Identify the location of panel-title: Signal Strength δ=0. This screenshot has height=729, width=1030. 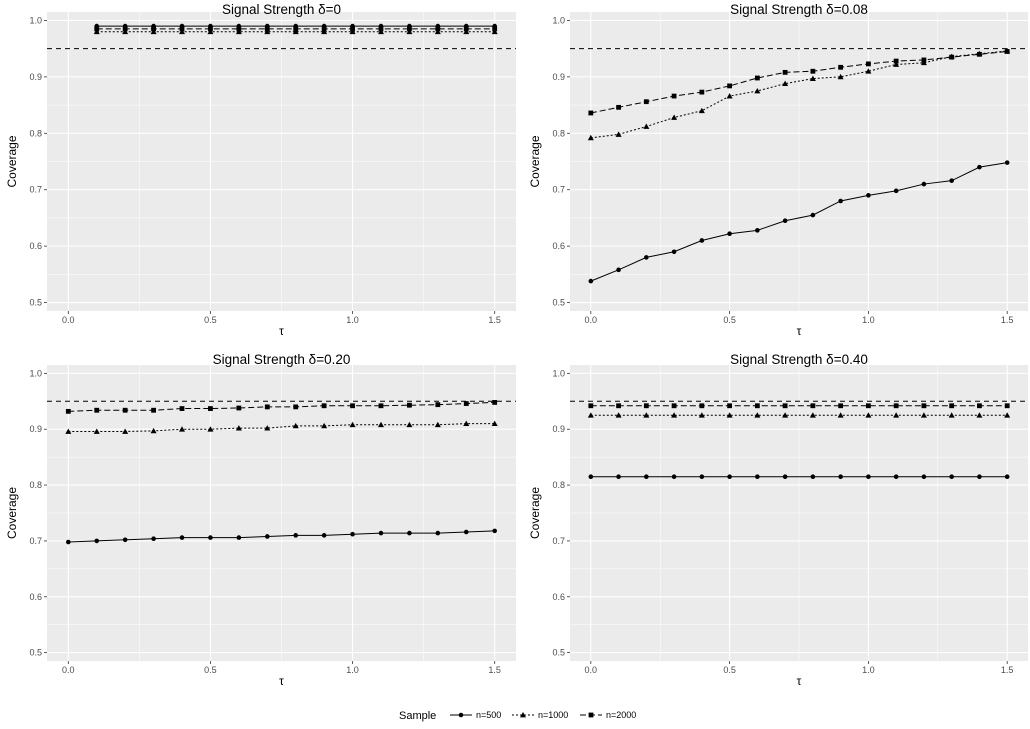
(281, 9).